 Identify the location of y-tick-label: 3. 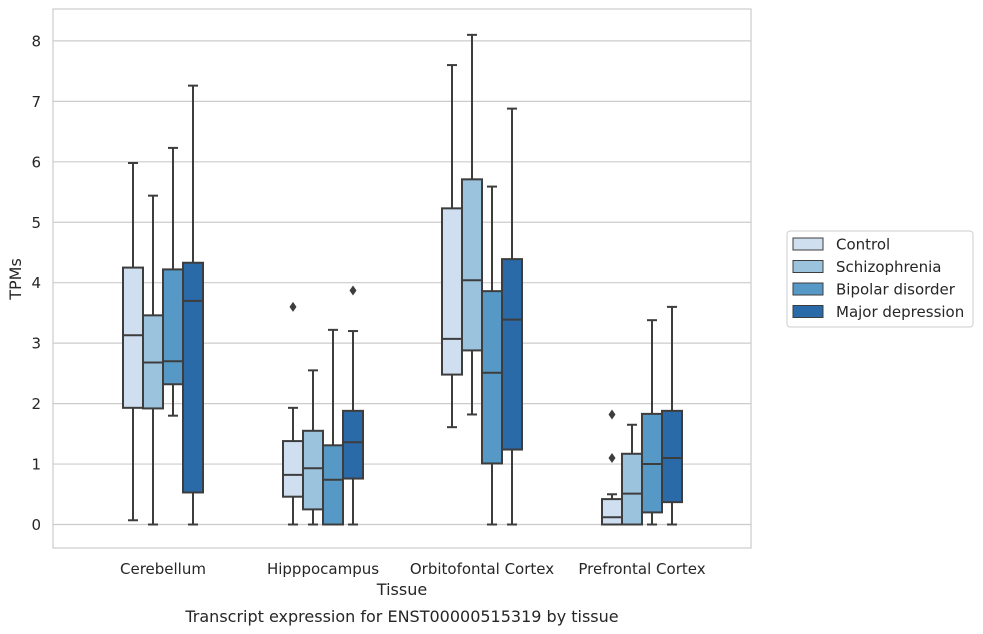
(36, 344).